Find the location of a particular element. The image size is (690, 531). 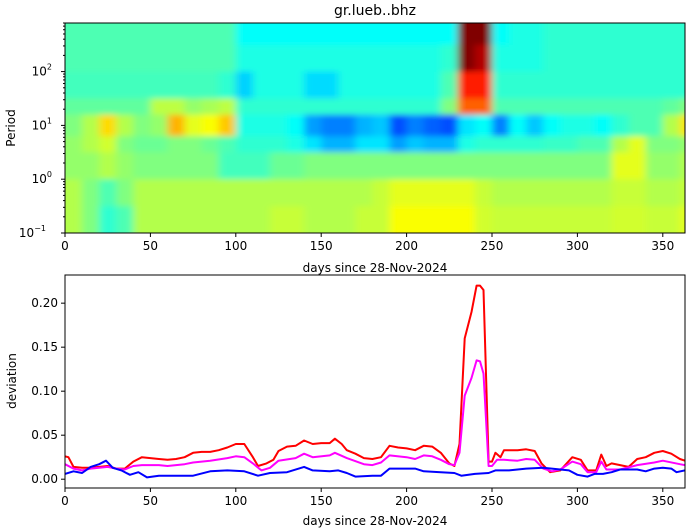

y-tick-label: 10⁻¹ is located at coordinates (32, 232).